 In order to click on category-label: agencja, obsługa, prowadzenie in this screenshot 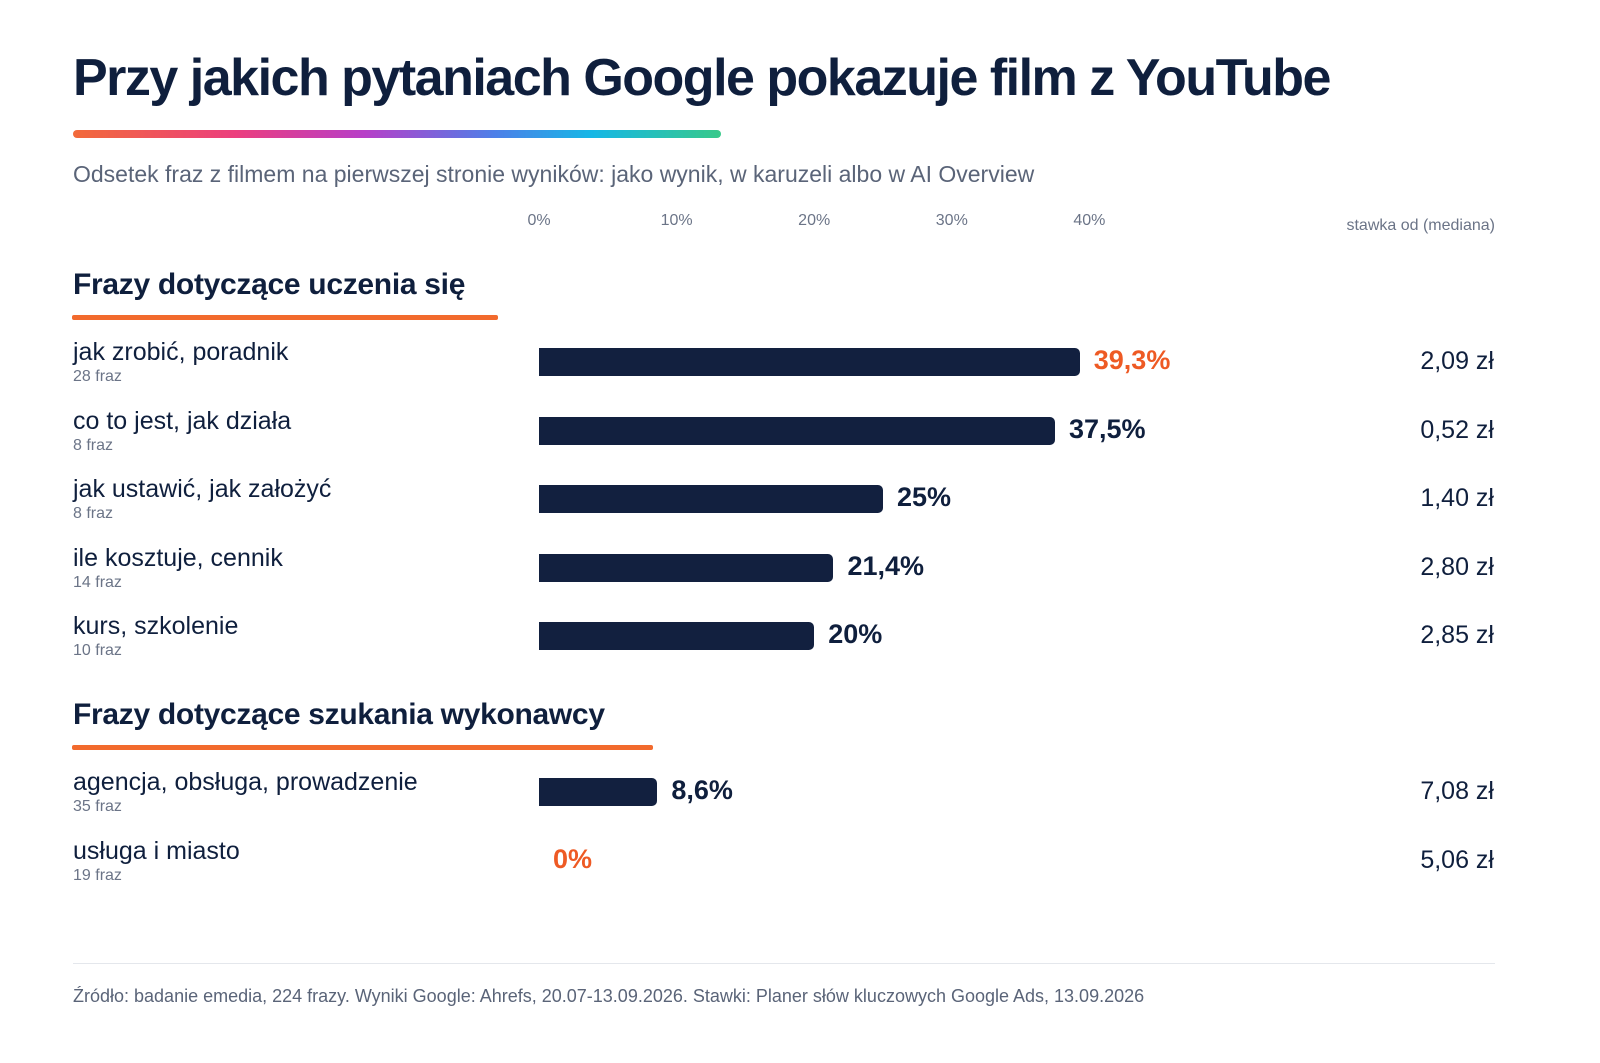, I will do `click(245, 782)`.